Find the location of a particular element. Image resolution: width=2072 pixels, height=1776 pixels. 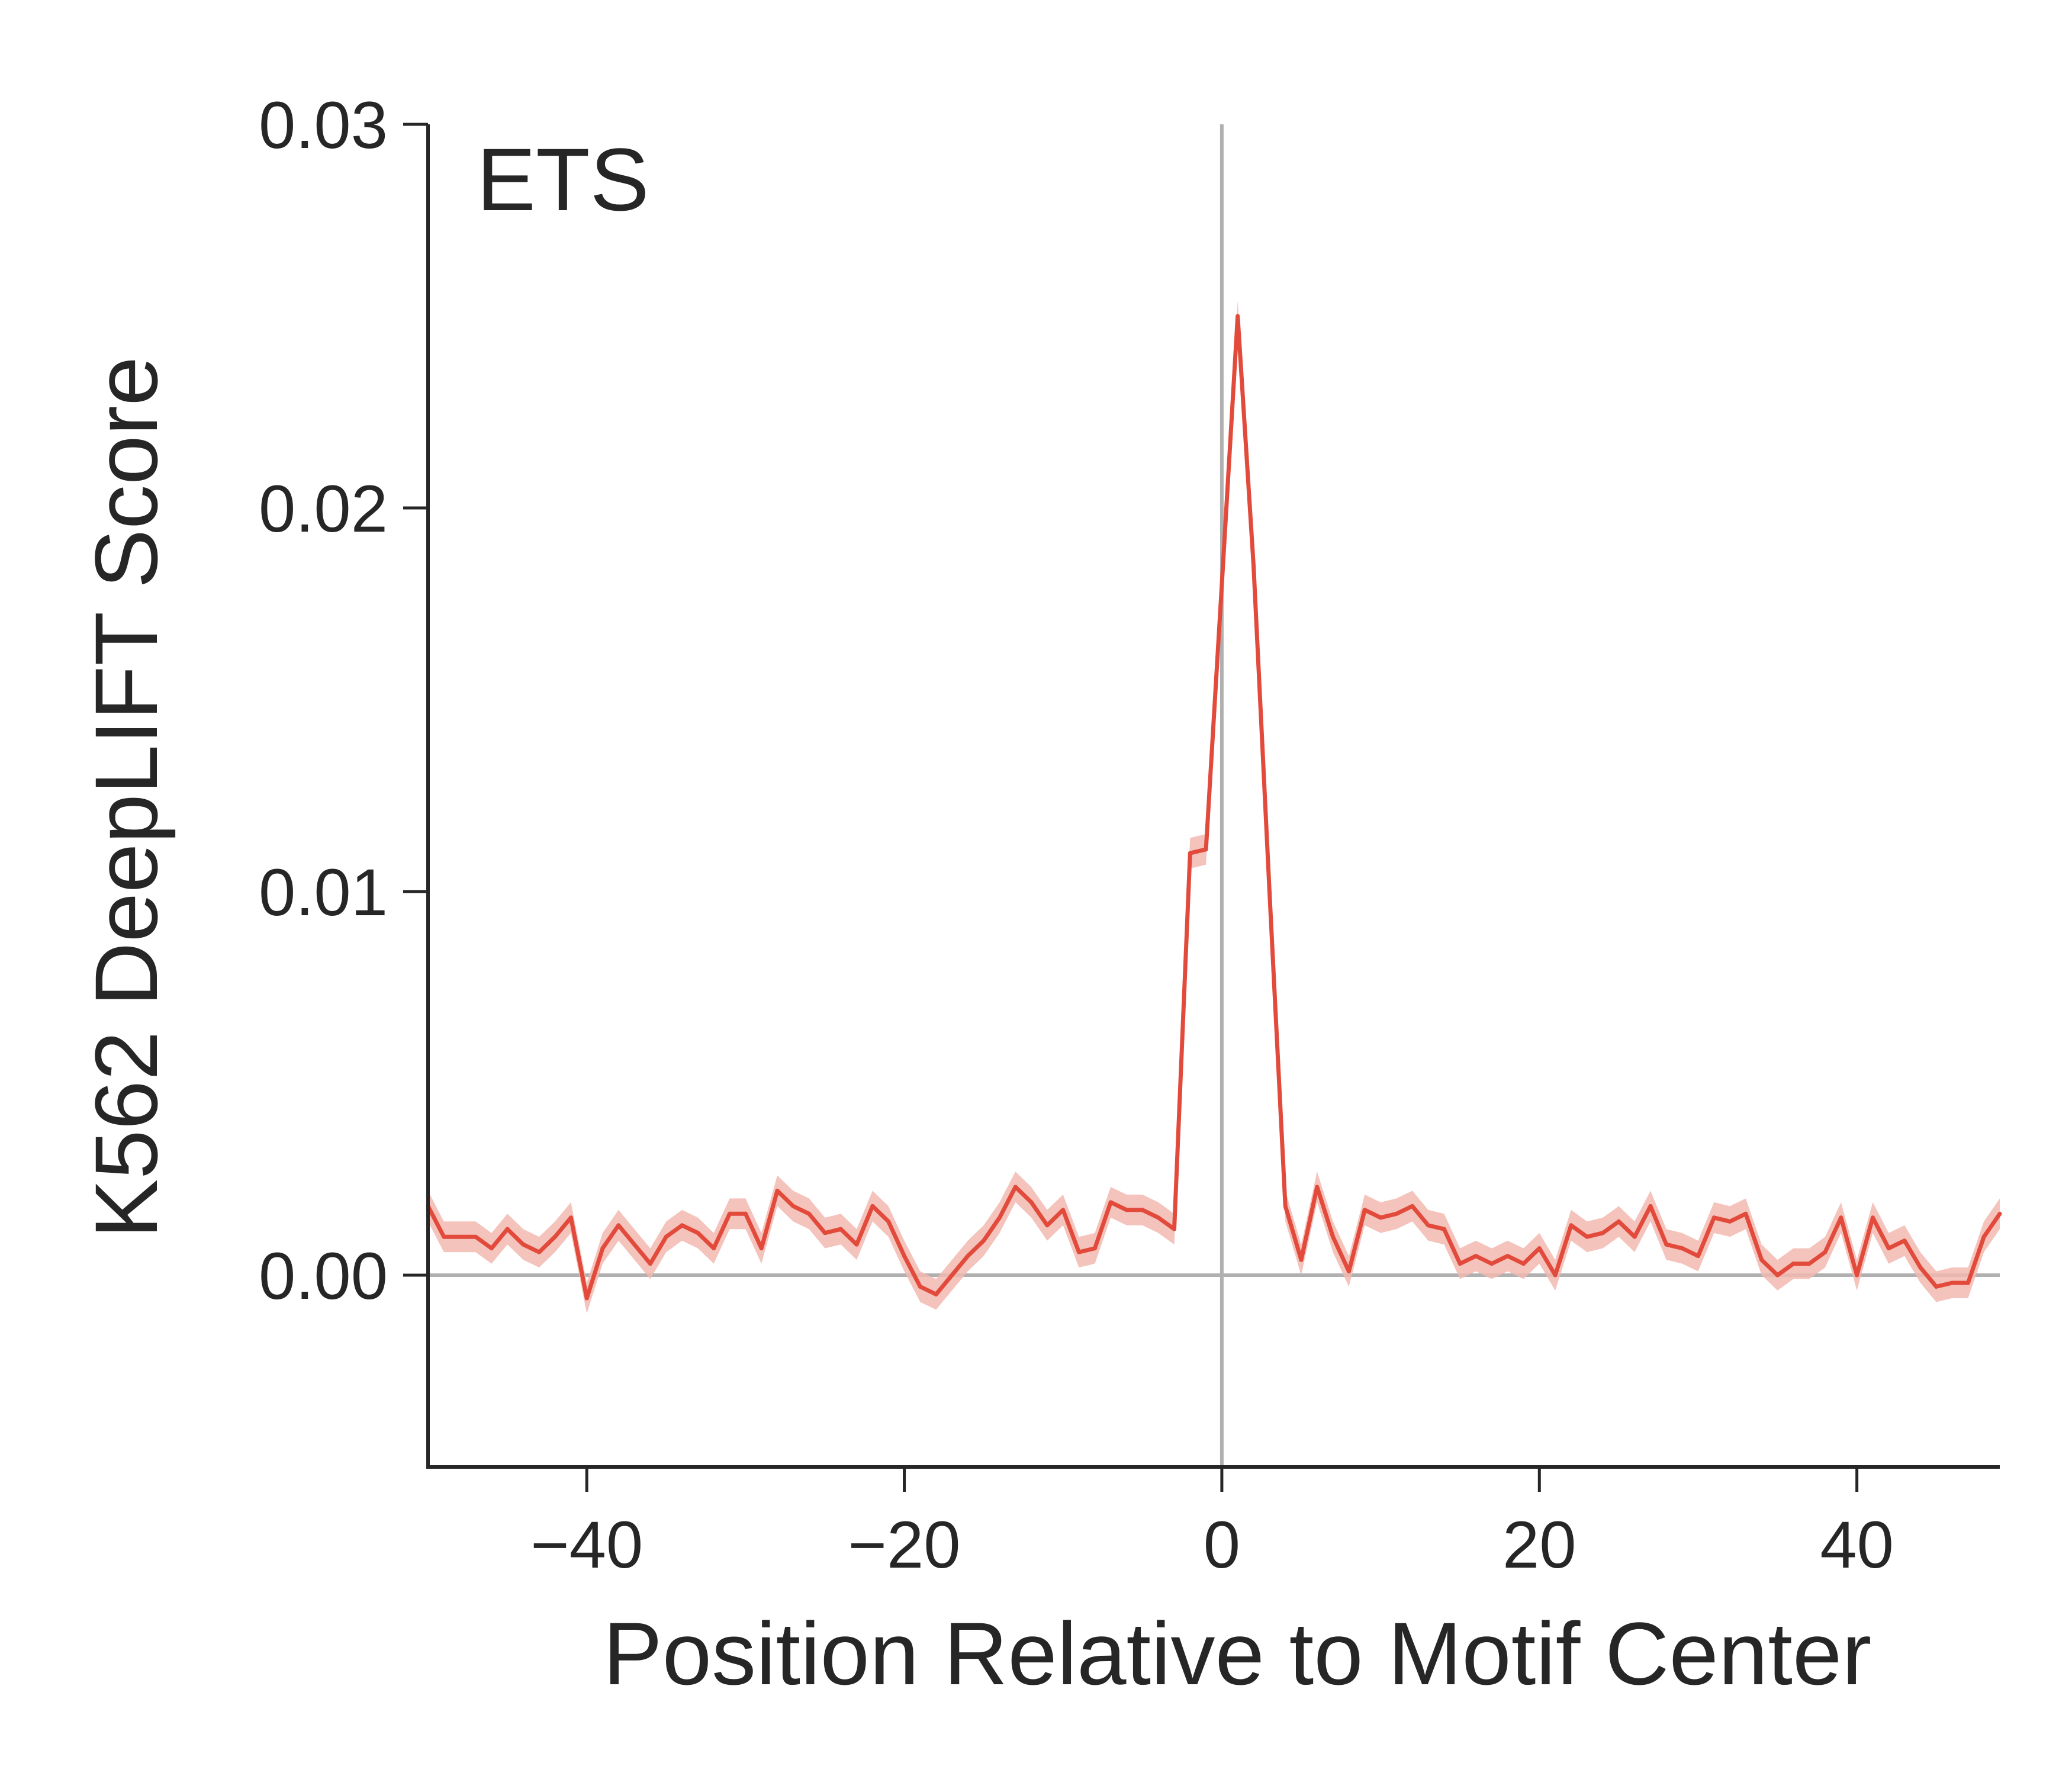

x-tick-label: −20 is located at coordinates (904, 1545).